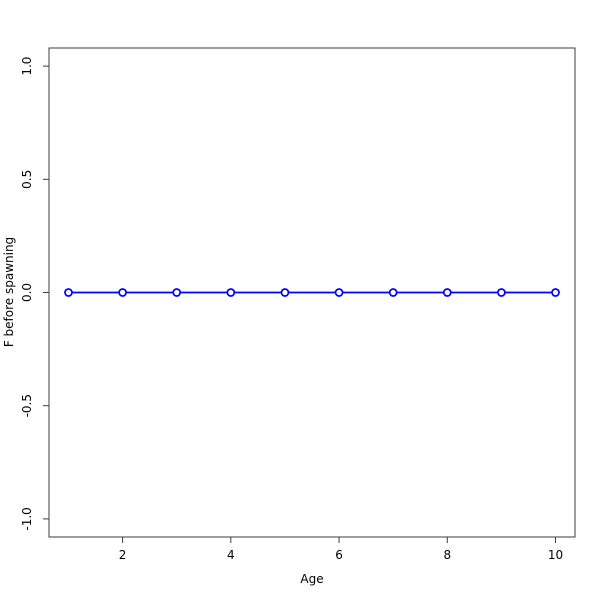 Image resolution: width=600 pixels, height=600 pixels. Describe the element at coordinates (27, 66) in the screenshot. I see `y-tick-label: 1.0` at that location.